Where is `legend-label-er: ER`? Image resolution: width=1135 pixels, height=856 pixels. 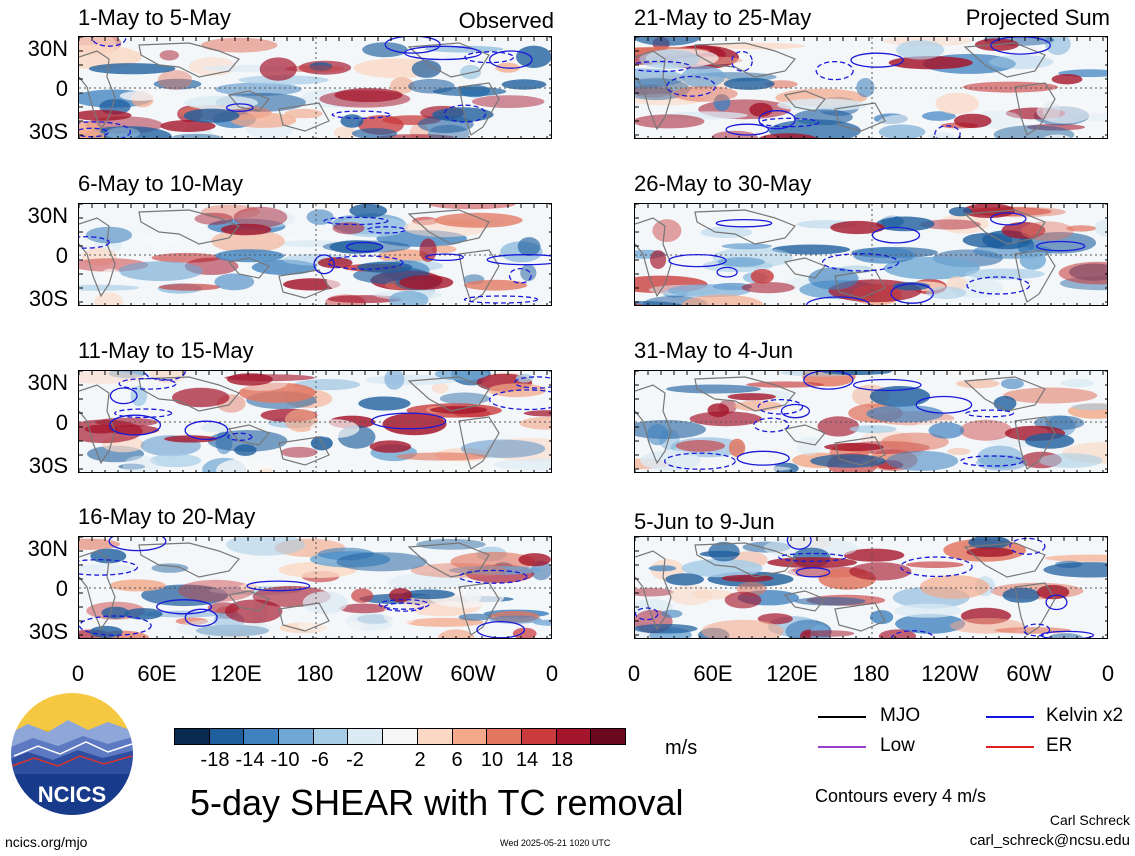
legend-label-er: ER is located at coordinates (1059, 745).